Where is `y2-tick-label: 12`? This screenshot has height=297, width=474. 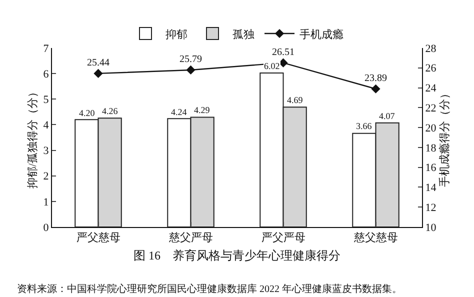
y2-tick-label: 12 is located at coordinates (430, 208).